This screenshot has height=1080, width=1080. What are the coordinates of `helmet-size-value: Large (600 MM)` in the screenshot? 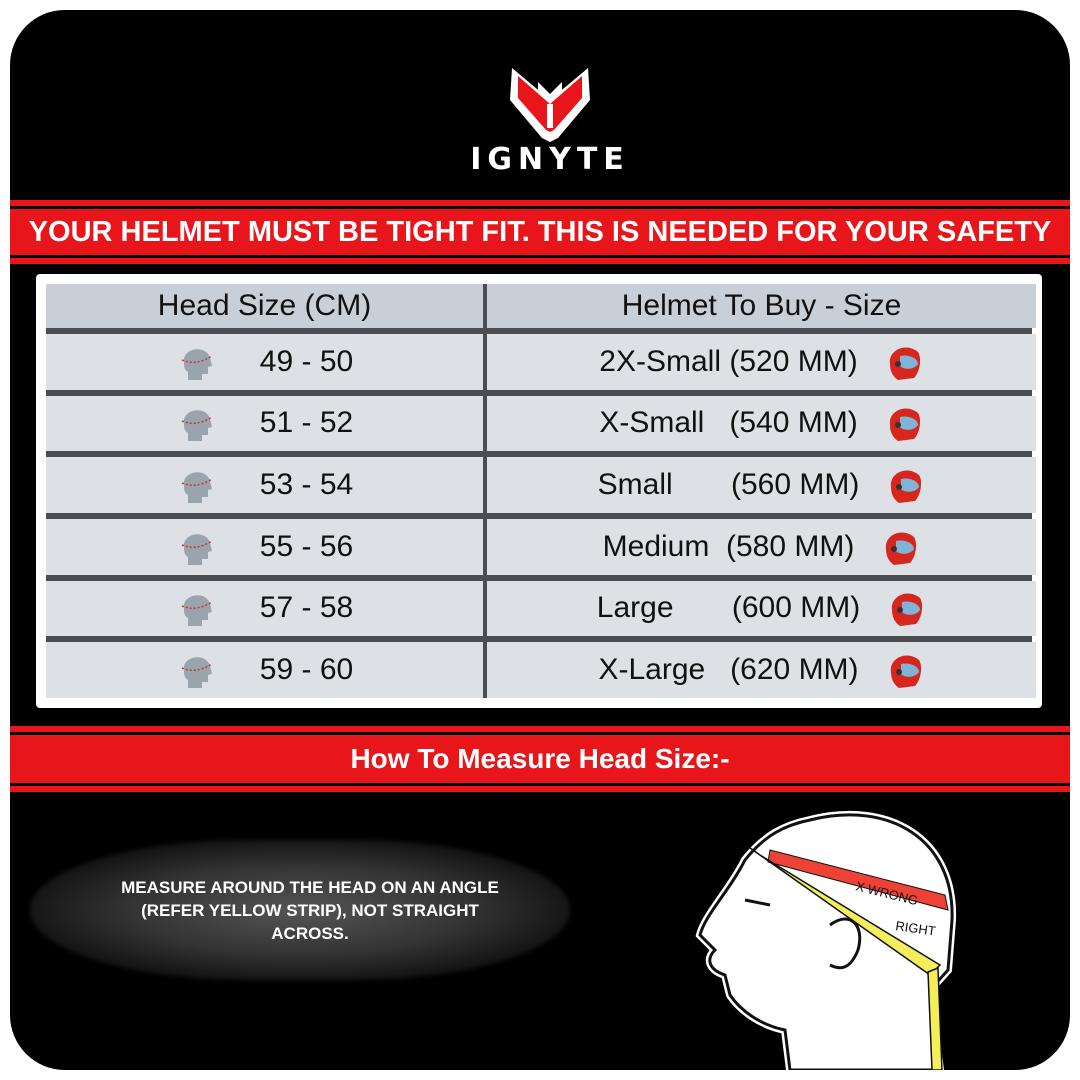 It's located at (728, 608).